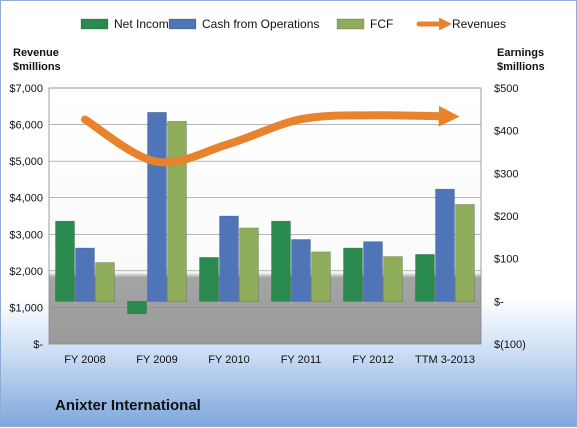 The width and height of the screenshot is (577, 428). Describe the element at coordinates (26, 235) in the screenshot. I see `left-tick-label: $3,000` at that location.